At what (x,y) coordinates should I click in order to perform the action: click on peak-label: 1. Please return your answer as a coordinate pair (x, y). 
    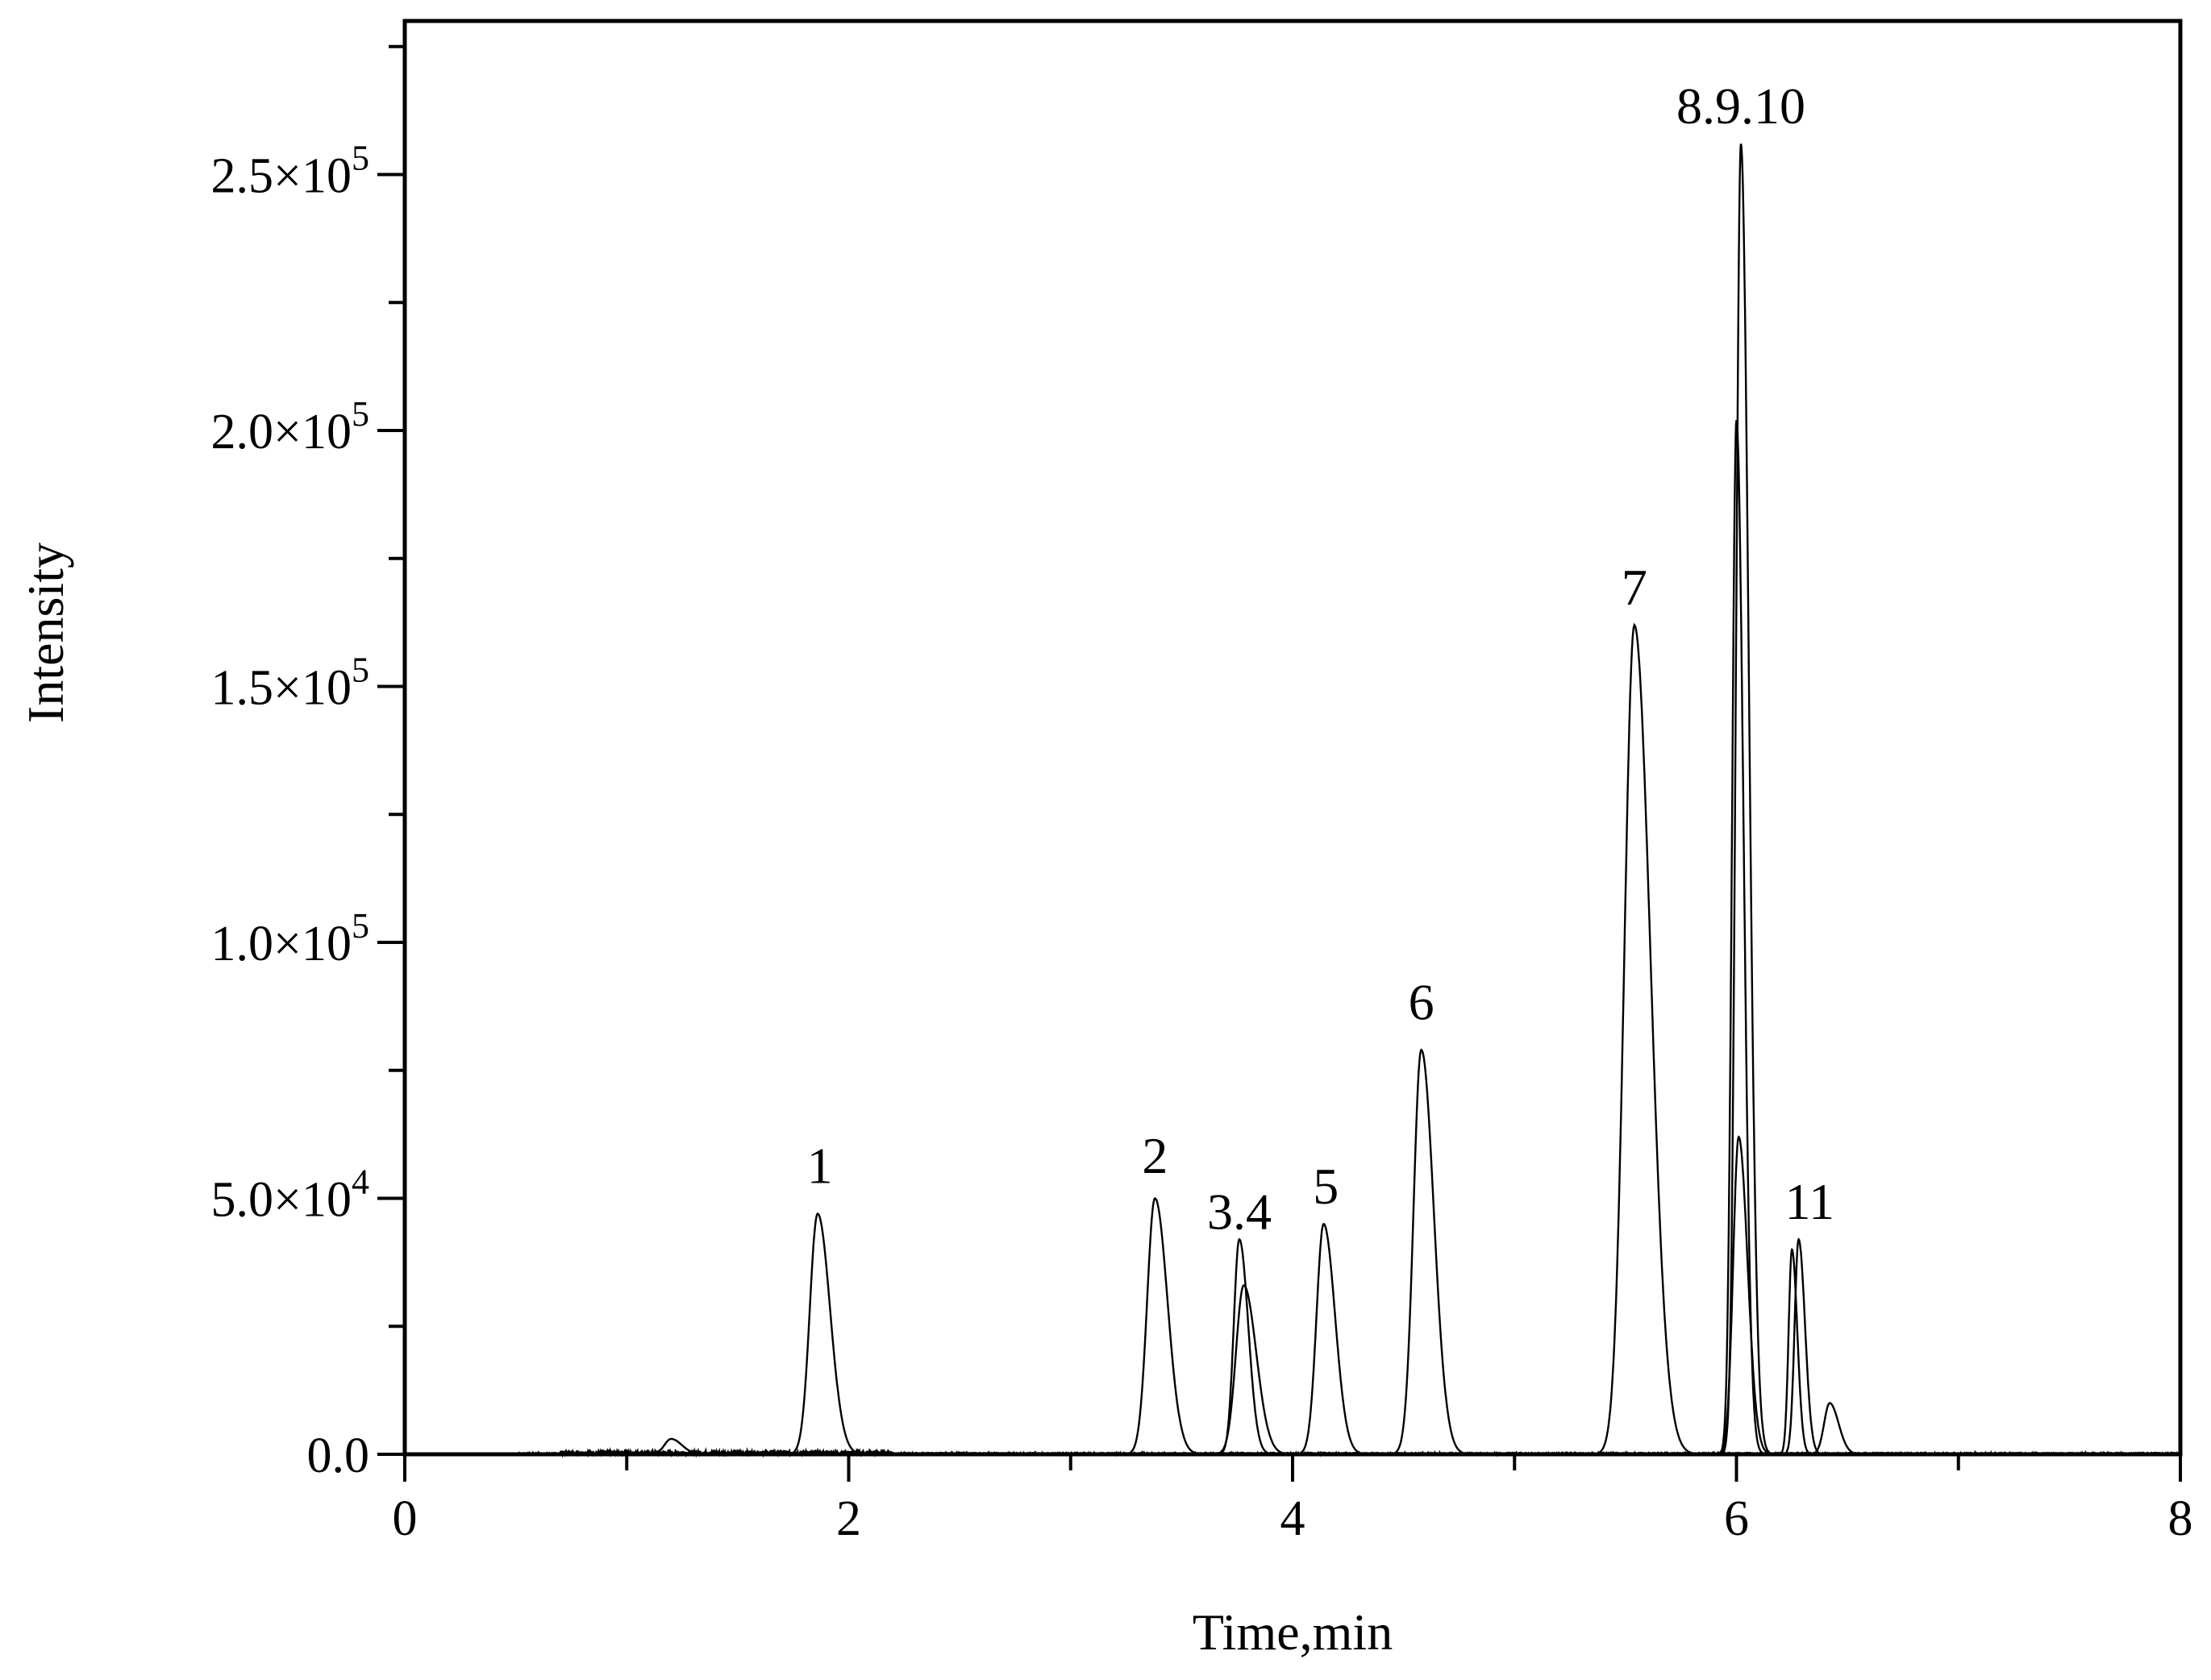
    Looking at the image, I should click on (820, 1165).